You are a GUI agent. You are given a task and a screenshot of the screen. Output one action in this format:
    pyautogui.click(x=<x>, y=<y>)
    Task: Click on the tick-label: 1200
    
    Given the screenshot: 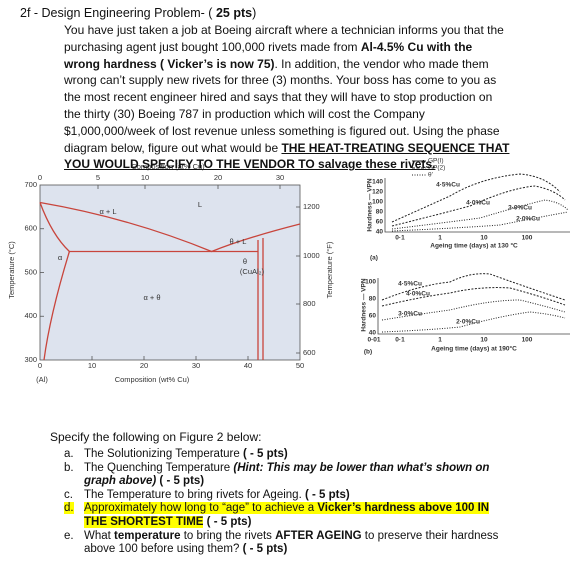 What is the action you would take?
    pyautogui.click(x=311, y=206)
    